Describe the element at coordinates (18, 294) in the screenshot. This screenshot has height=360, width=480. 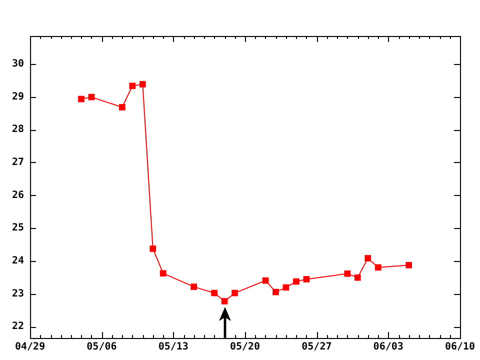
I see `y-tick-label: 23` at that location.